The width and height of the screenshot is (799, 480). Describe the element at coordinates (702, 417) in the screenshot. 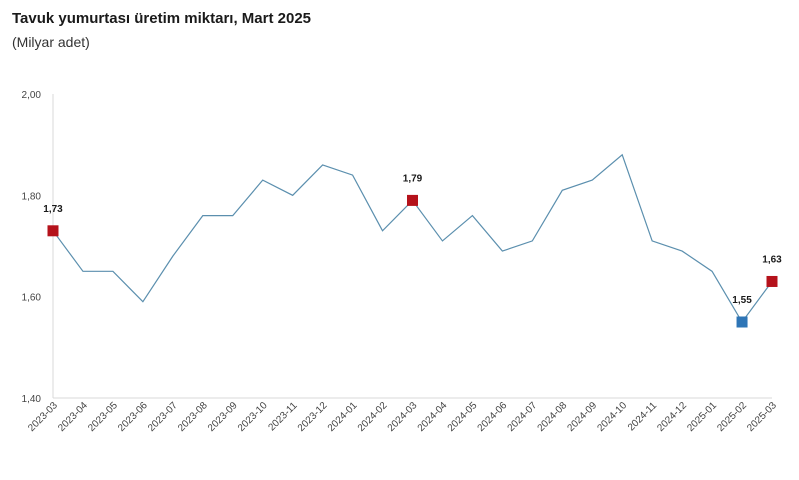

I see `x-tick-label: 2025-01` at that location.